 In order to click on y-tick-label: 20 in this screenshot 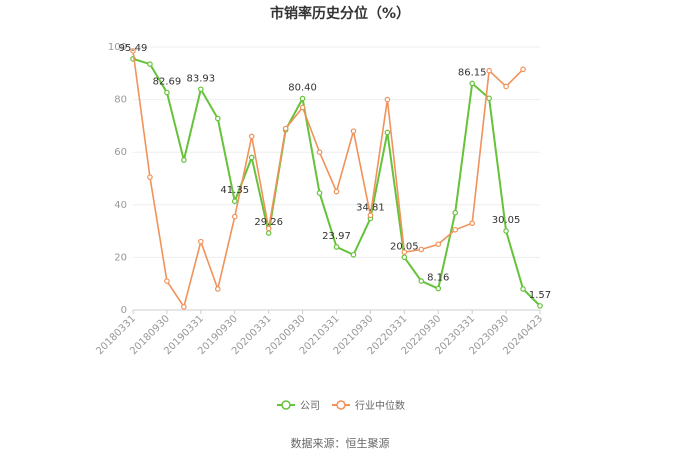, I will do `click(120, 257)`.